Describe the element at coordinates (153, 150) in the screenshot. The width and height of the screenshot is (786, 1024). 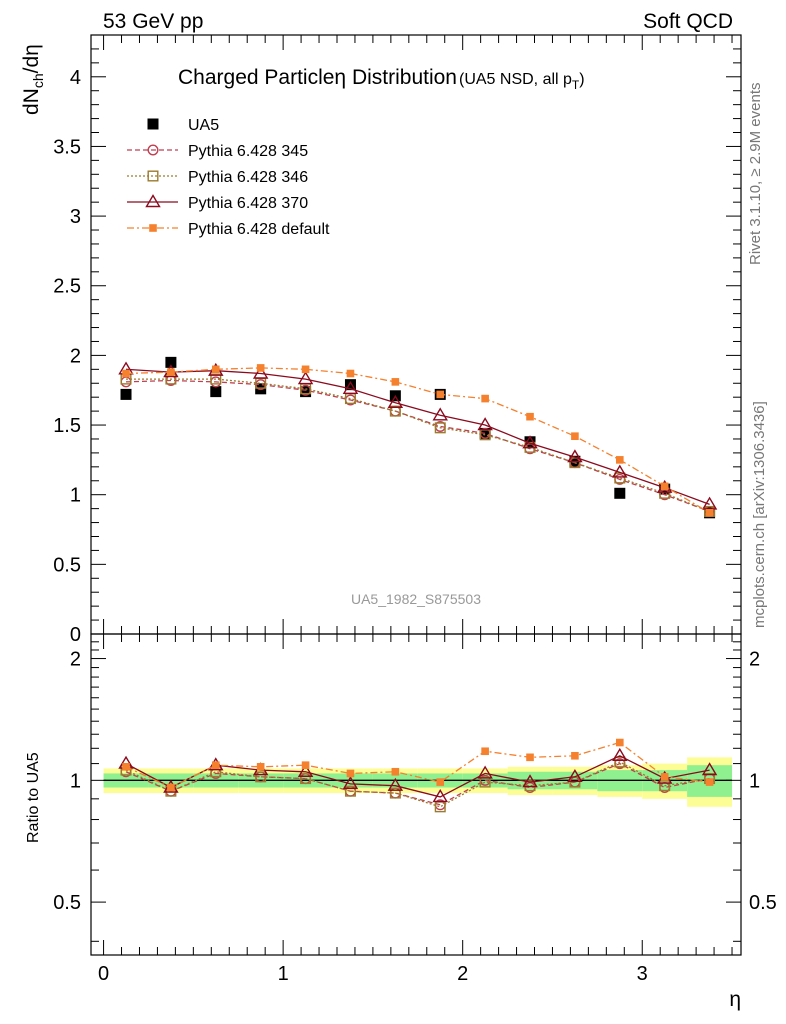
I see `legend-marker-p345` at that location.